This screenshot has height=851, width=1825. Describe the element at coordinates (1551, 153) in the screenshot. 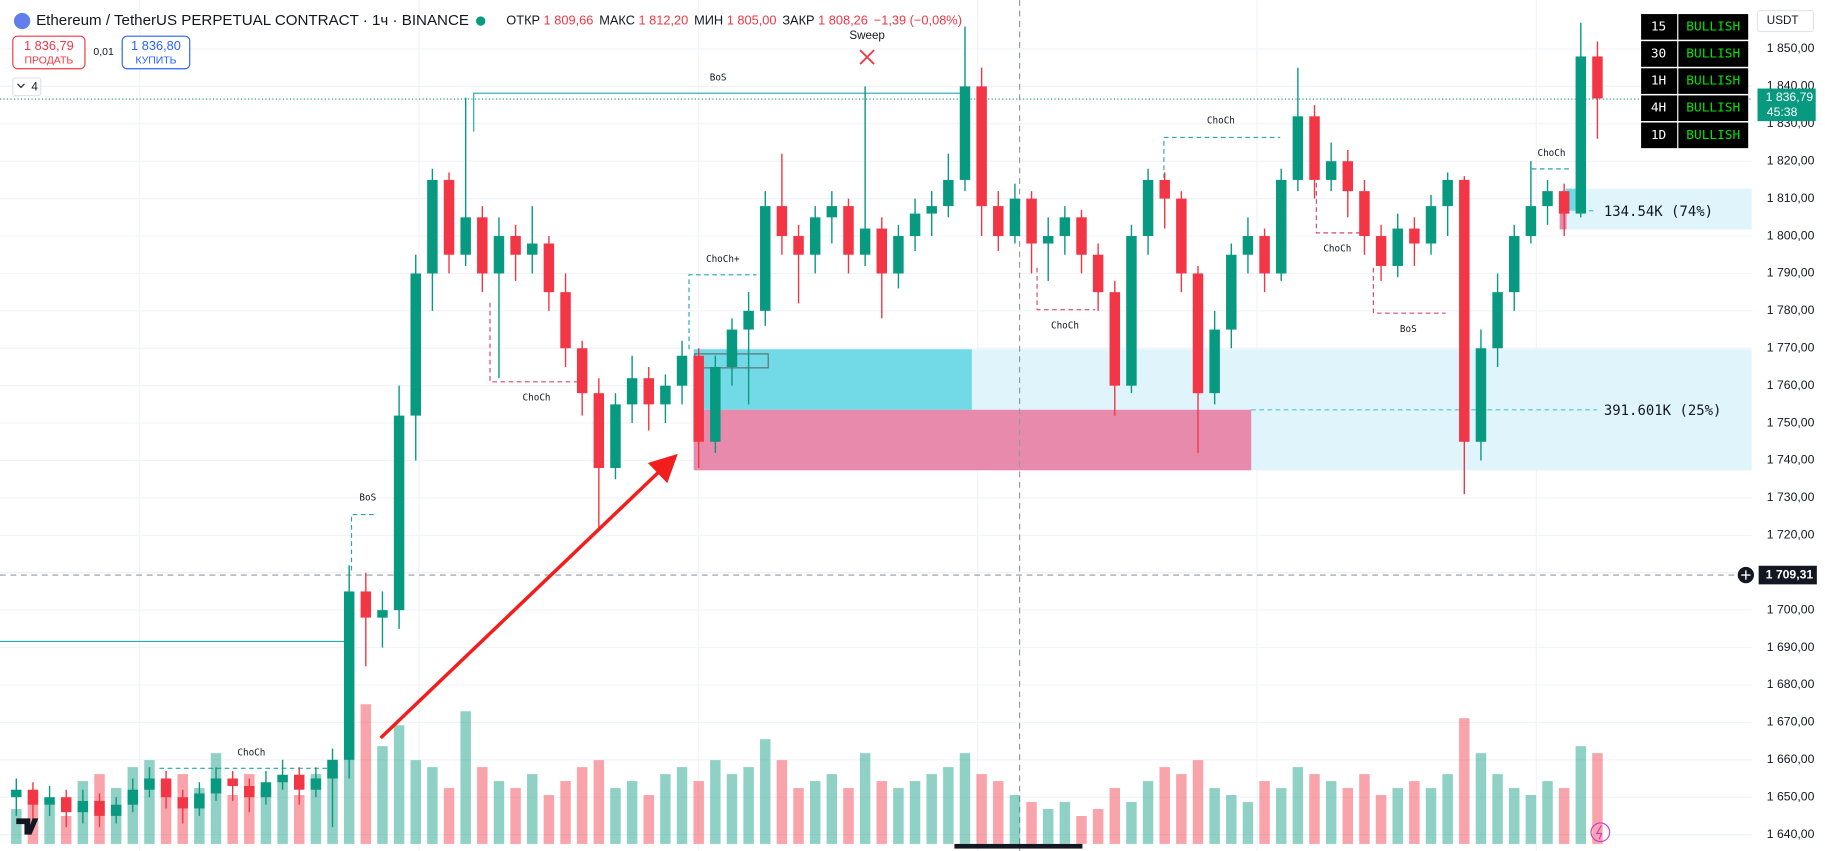

I see `label: ChoCh` at that location.